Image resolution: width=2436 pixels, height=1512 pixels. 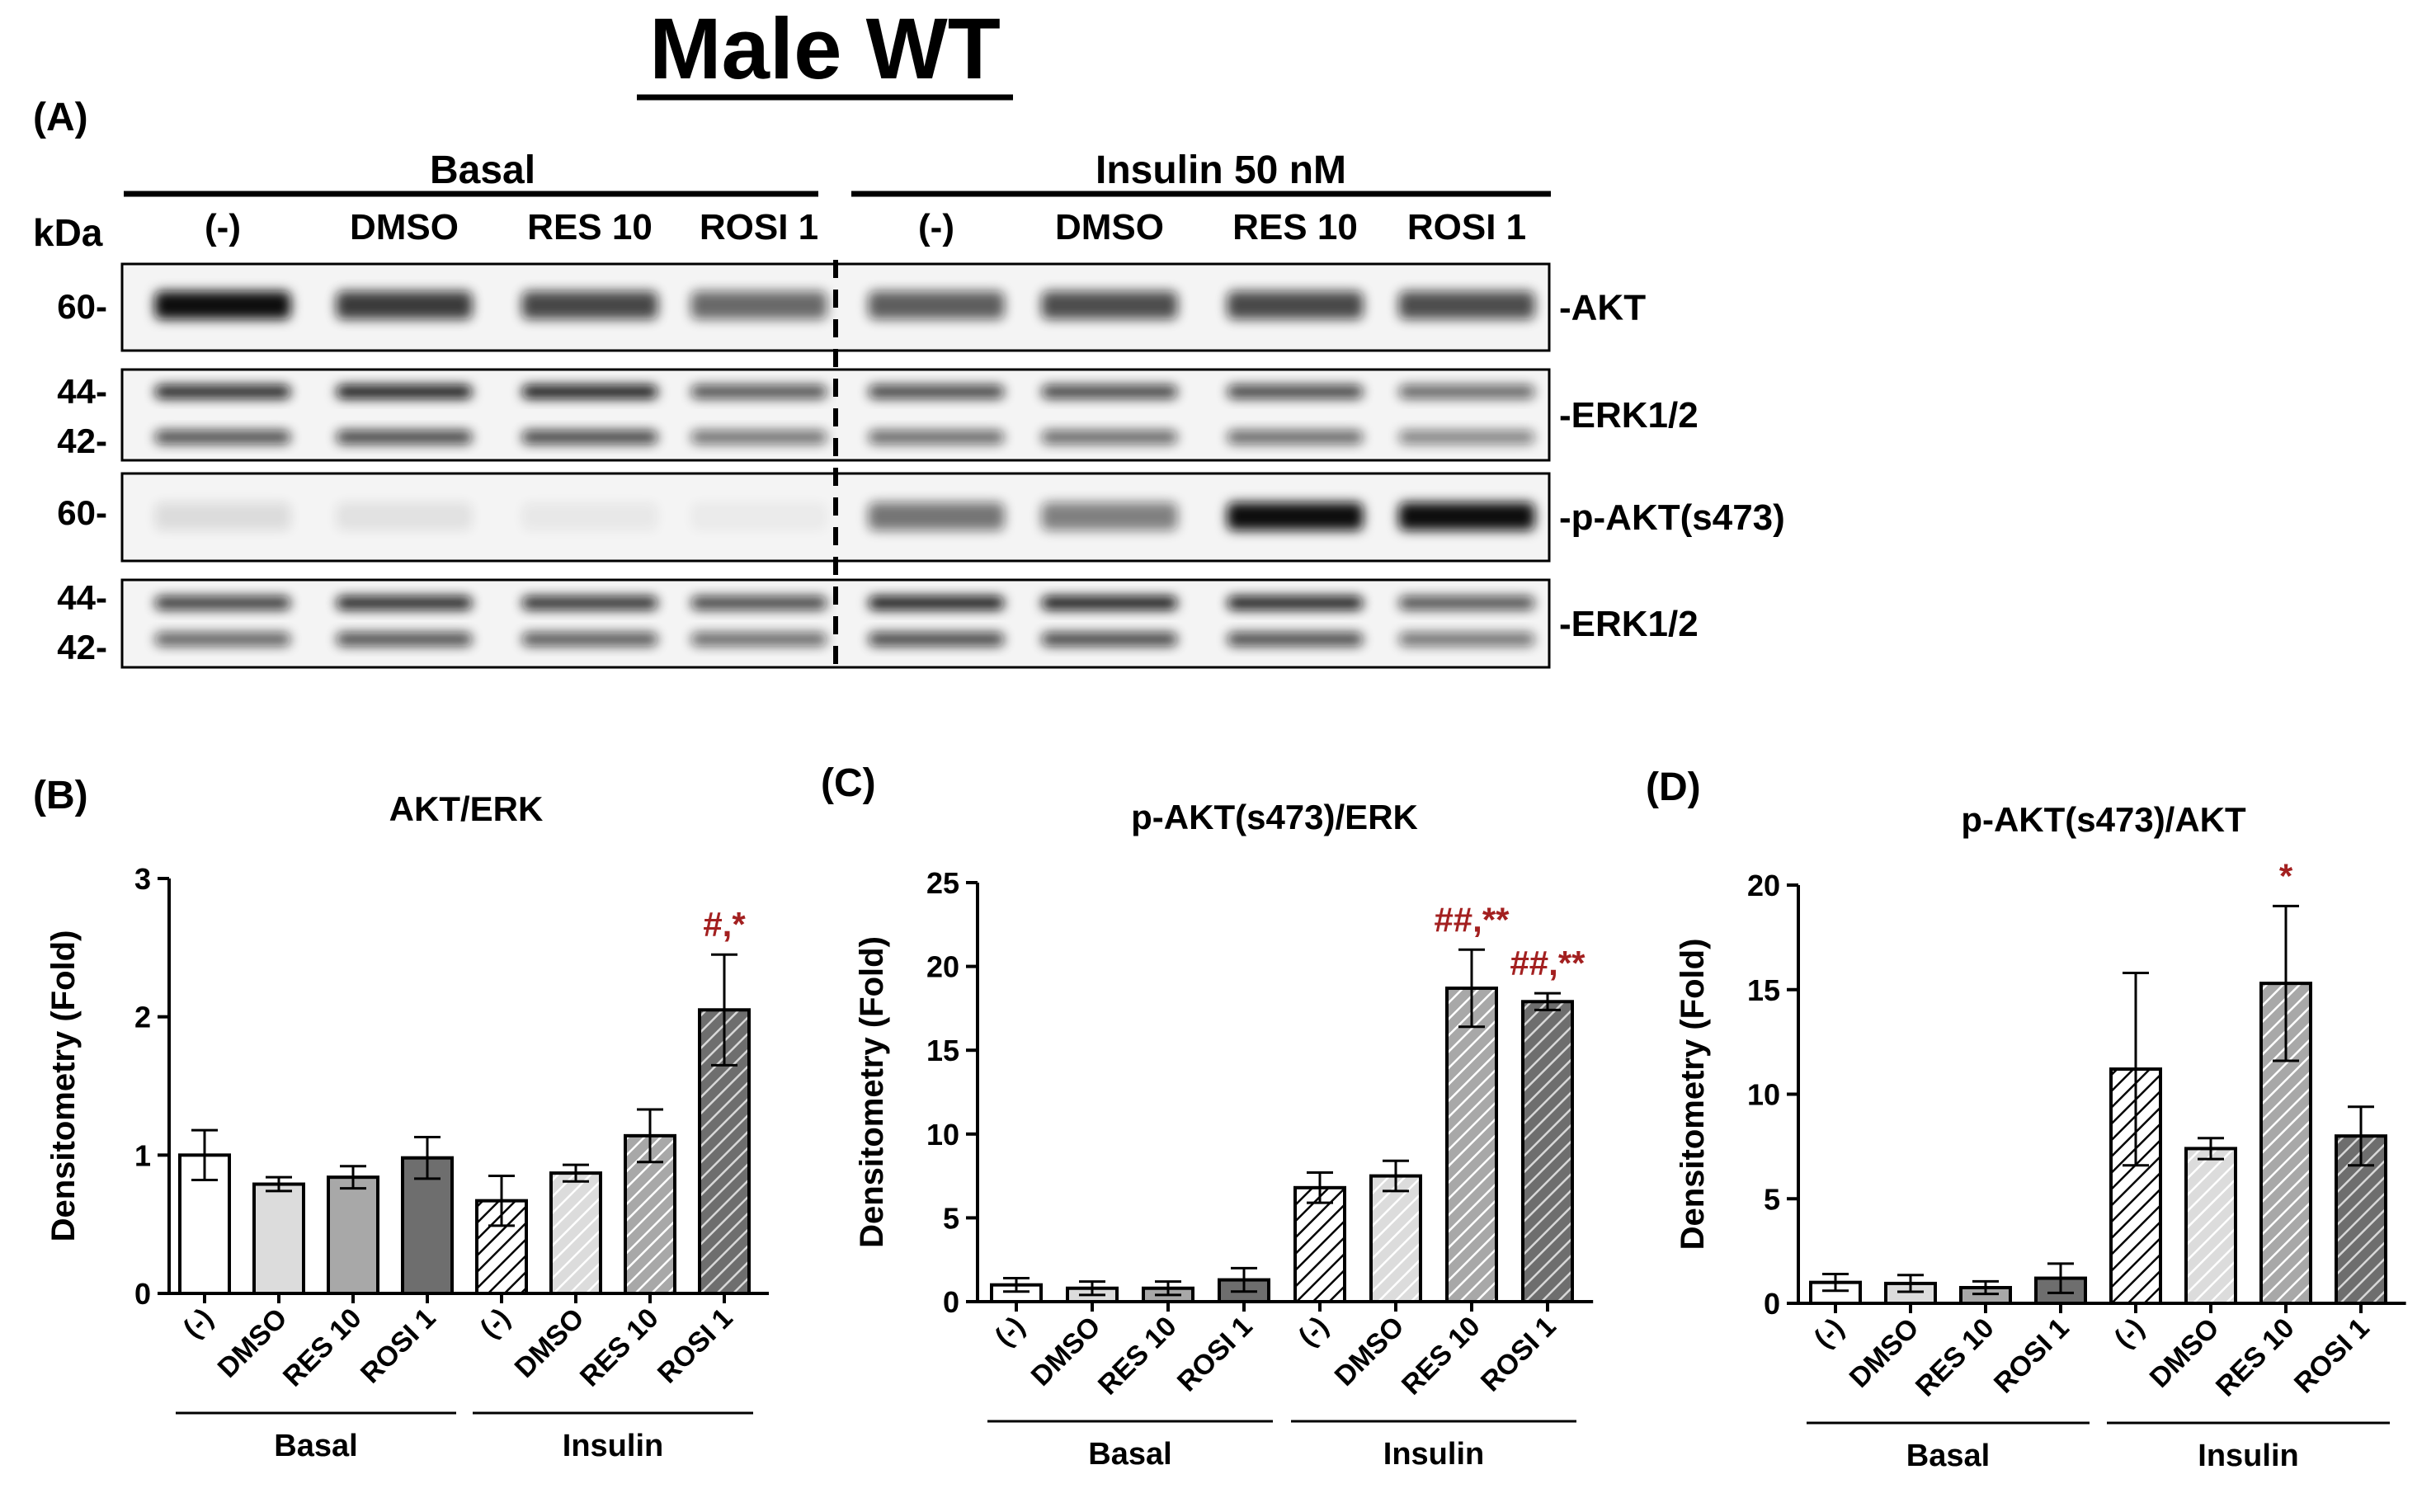 What do you see at coordinates (942, 1050) in the screenshot?
I see `y-tick-label: 15` at bounding box center [942, 1050].